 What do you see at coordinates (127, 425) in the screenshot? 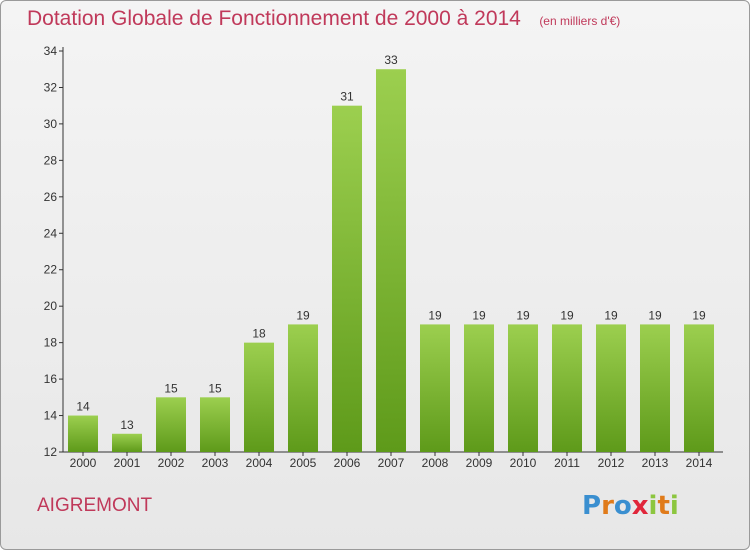
I see `bar-value-label: 13` at bounding box center [127, 425].